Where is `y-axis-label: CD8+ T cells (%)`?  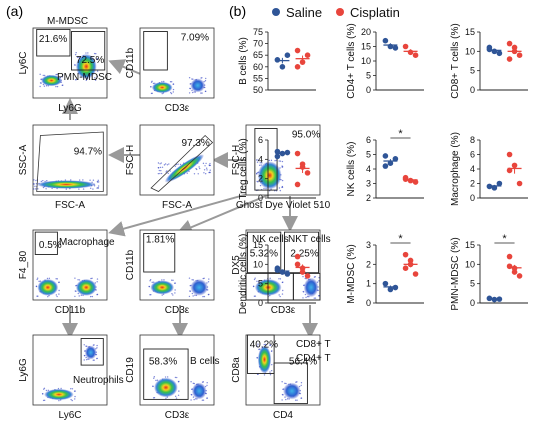
y-axis-label: CD8+ T cells (%) is located at coordinates (455, 60).